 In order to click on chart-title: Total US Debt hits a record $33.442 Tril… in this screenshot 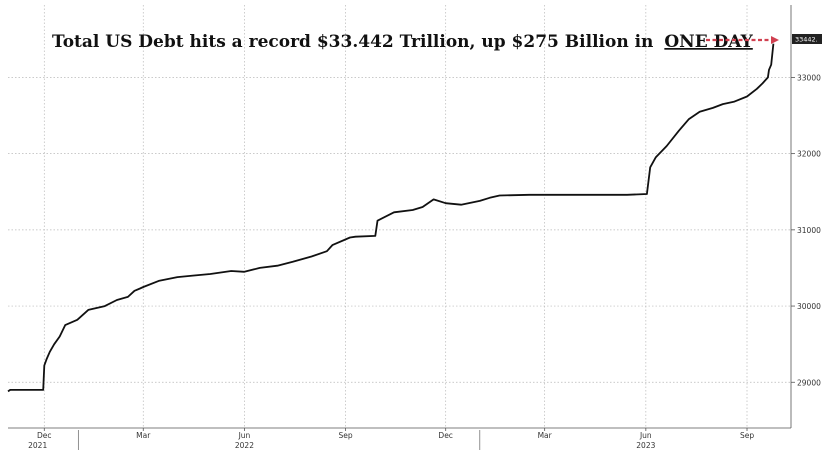, I will do `click(403, 42)`.